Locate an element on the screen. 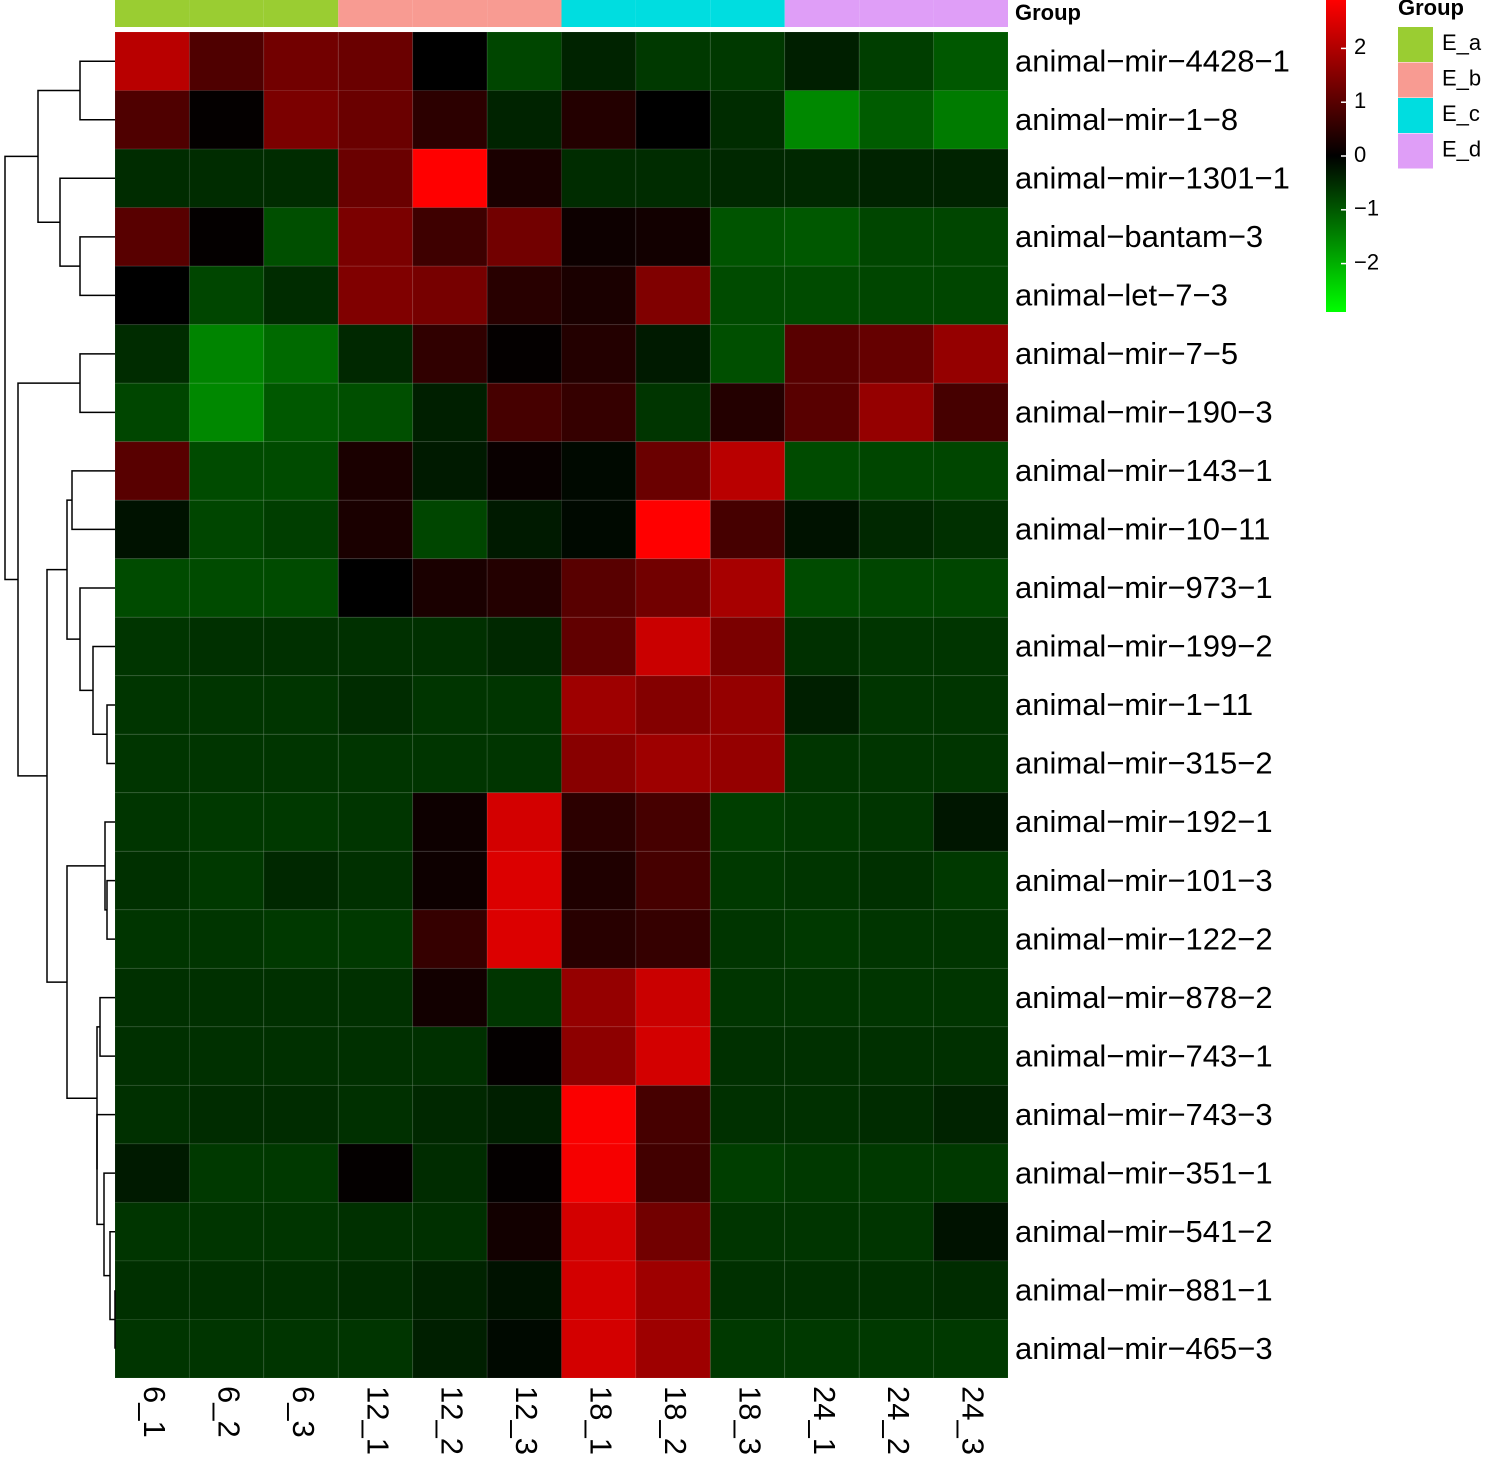 The width and height of the screenshot is (1498, 1457). row-label: animal−mir−1−8 is located at coordinates (1126, 119).